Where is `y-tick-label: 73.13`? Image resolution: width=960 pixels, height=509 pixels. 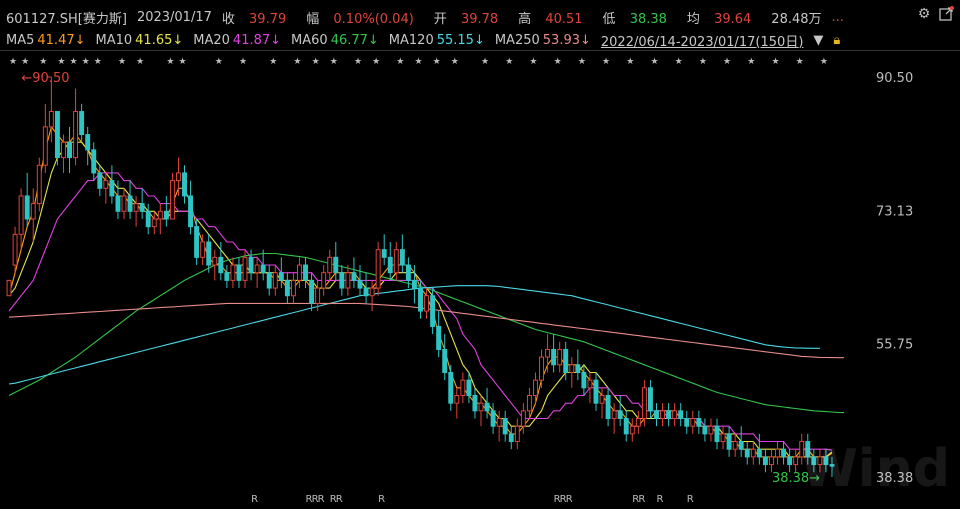
y-tick-label: 73.13 is located at coordinates (894, 211).